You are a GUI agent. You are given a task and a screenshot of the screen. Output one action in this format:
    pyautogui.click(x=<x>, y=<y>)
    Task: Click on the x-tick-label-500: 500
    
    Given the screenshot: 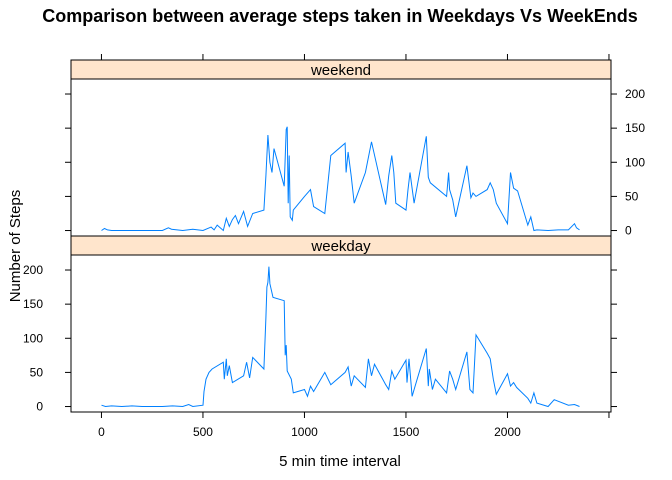 What is the action you would take?
    pyautogui.click(x=203, y=432)
    